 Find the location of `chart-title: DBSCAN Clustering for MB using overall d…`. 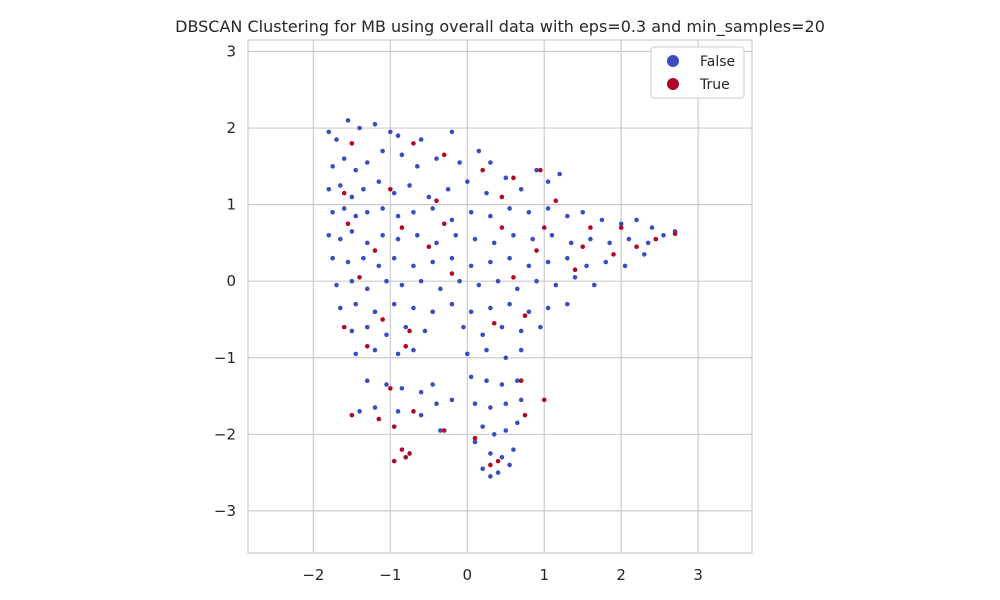

chart-title: DBSCAN Clustering for MB using overall d… is located at coordinates (500, 27).